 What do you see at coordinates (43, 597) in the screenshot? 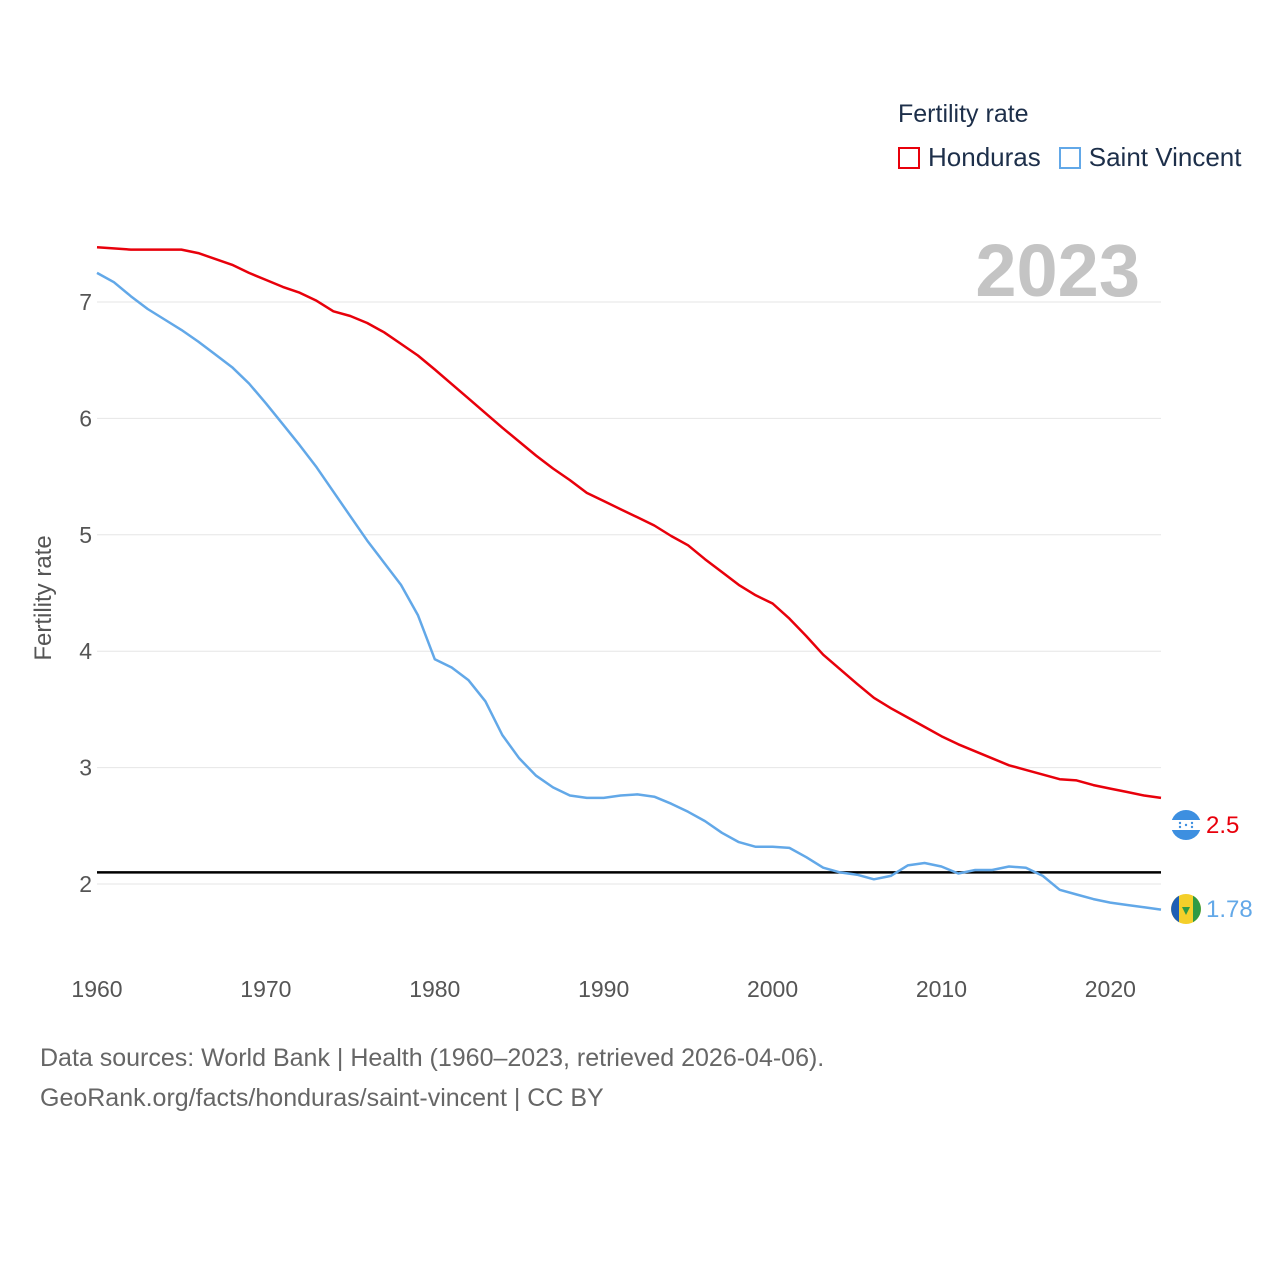
I see `y-axis-title: Fertility rate` at bounding box center [43, 597].